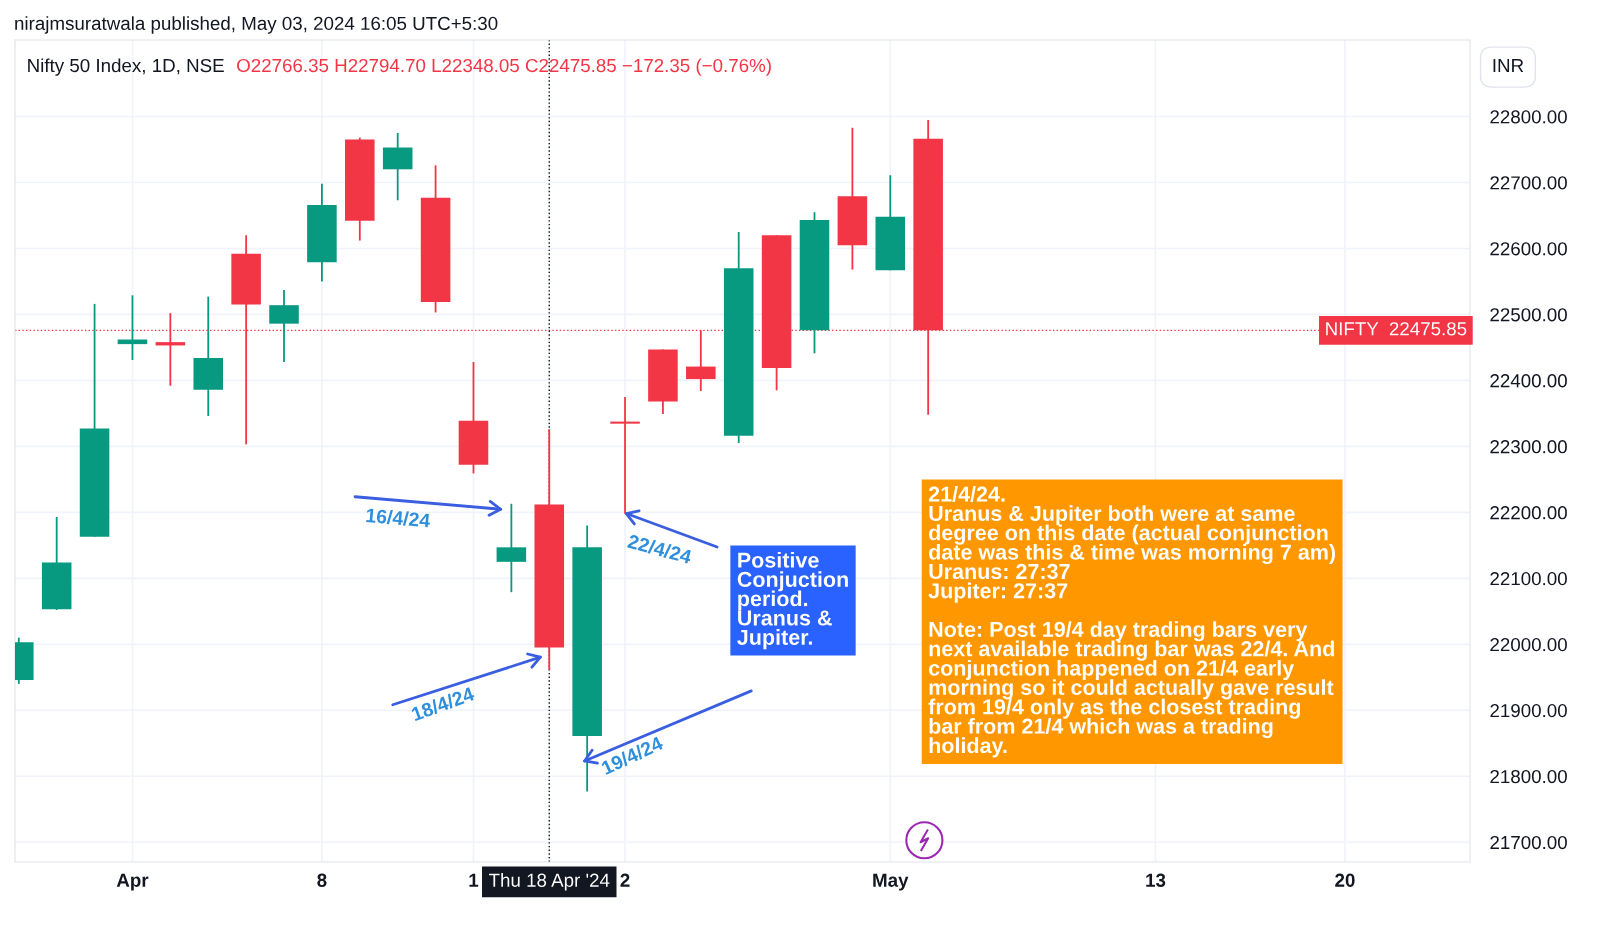 This screenshot has width=1600, height=951. I want to click on text: 21/4/24. Uranus & Jupiter both were at same degree on this date (actual conjunction date was this & time was morning 7 am) Uranus: 27:37 Jupiter: 27:37 Note: Post 19/4 day trading bars very next available trading bar was 22/4. And conjunction happened on 21/4 early morning so it could actually gave result from 19/4 only as the closest trading bar from 21/4 which was a trading holiday., so click(1132, 621).